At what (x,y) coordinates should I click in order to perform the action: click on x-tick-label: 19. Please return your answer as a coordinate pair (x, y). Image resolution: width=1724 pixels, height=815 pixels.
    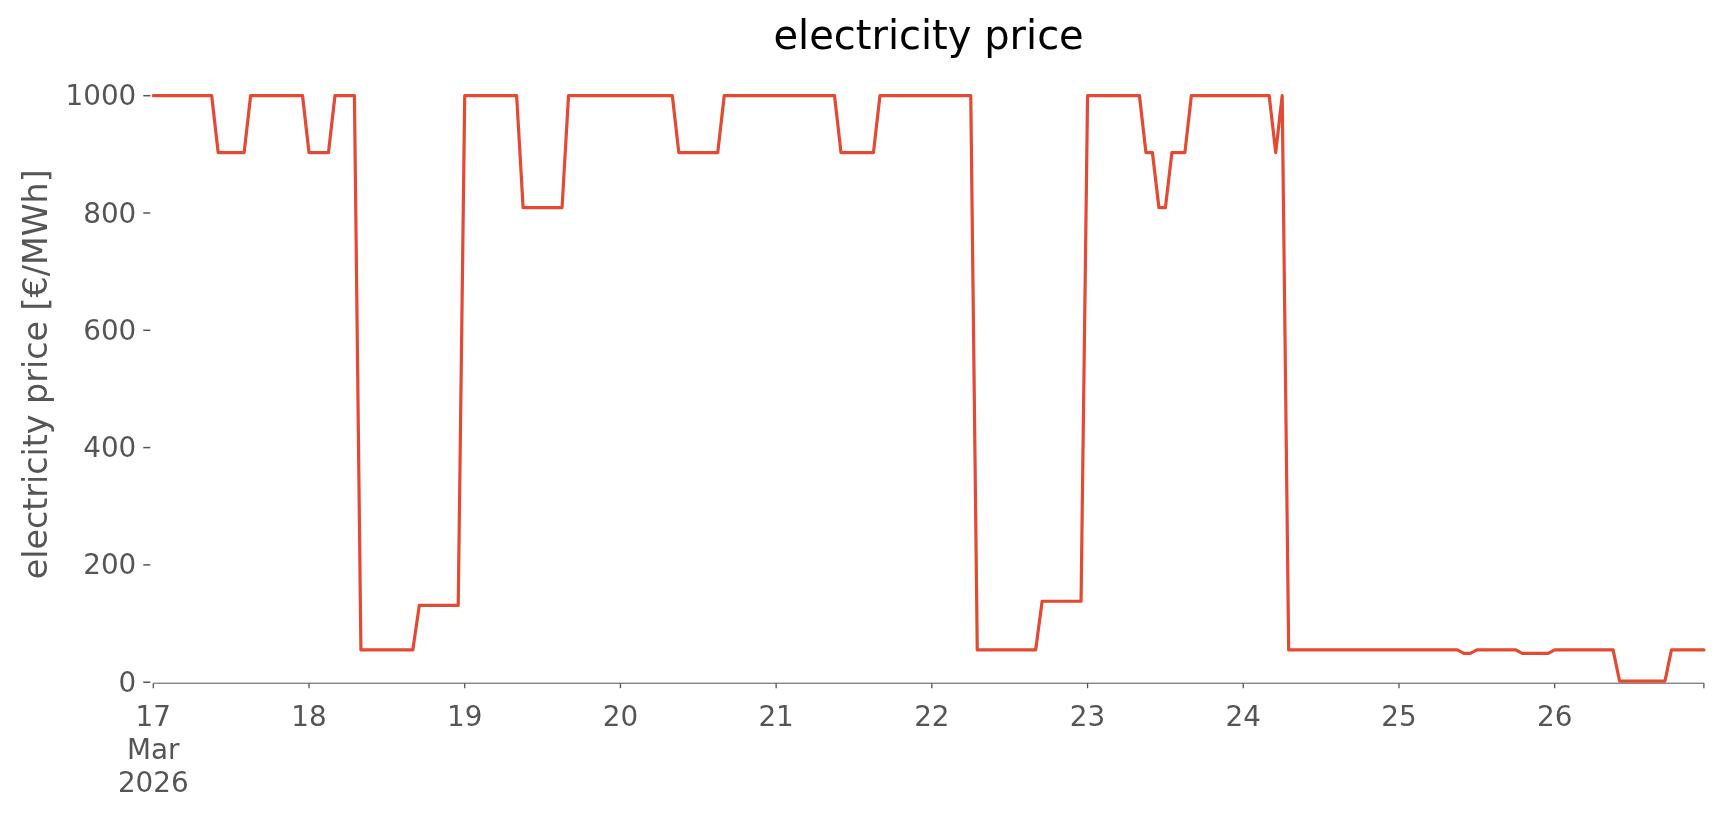
    Looking at the image, I should click on (465, 717).